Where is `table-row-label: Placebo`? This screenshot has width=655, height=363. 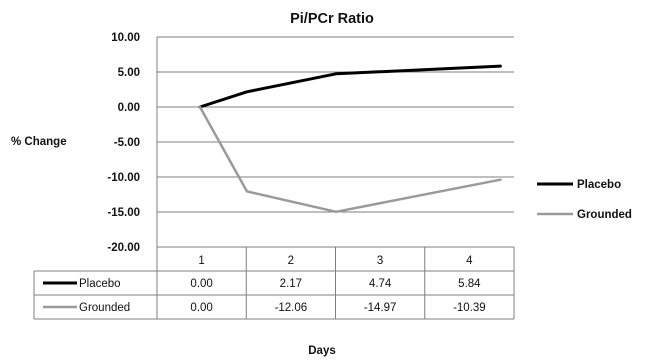
table-row-label: Placebo is located at coordinates (100, 284).